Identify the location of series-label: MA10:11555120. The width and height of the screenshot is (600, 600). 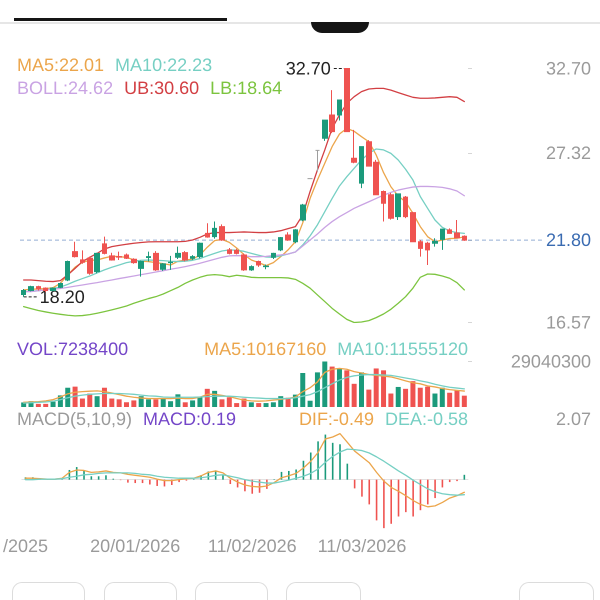
(402, 349).